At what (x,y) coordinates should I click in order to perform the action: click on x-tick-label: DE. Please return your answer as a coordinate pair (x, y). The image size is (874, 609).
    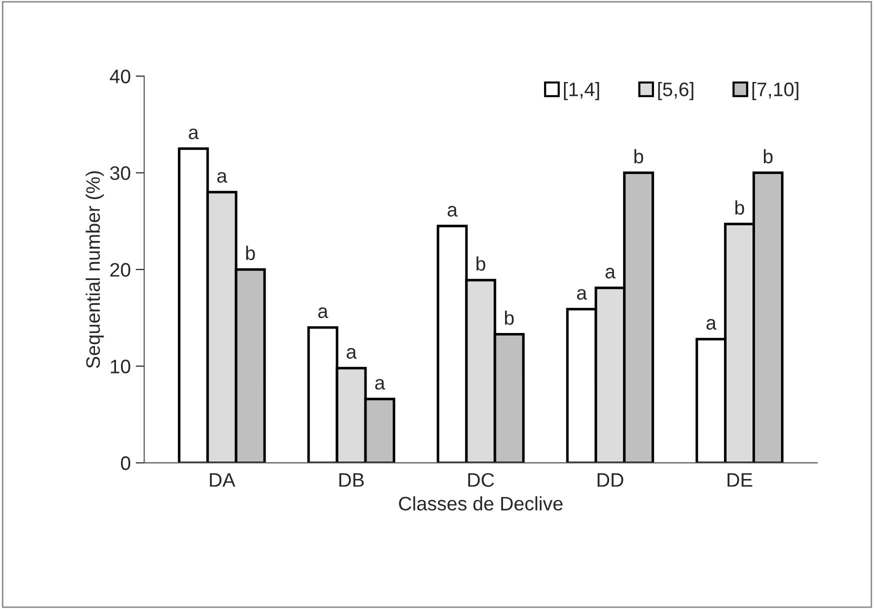
    Looking at the image, I should click on (740, 480).